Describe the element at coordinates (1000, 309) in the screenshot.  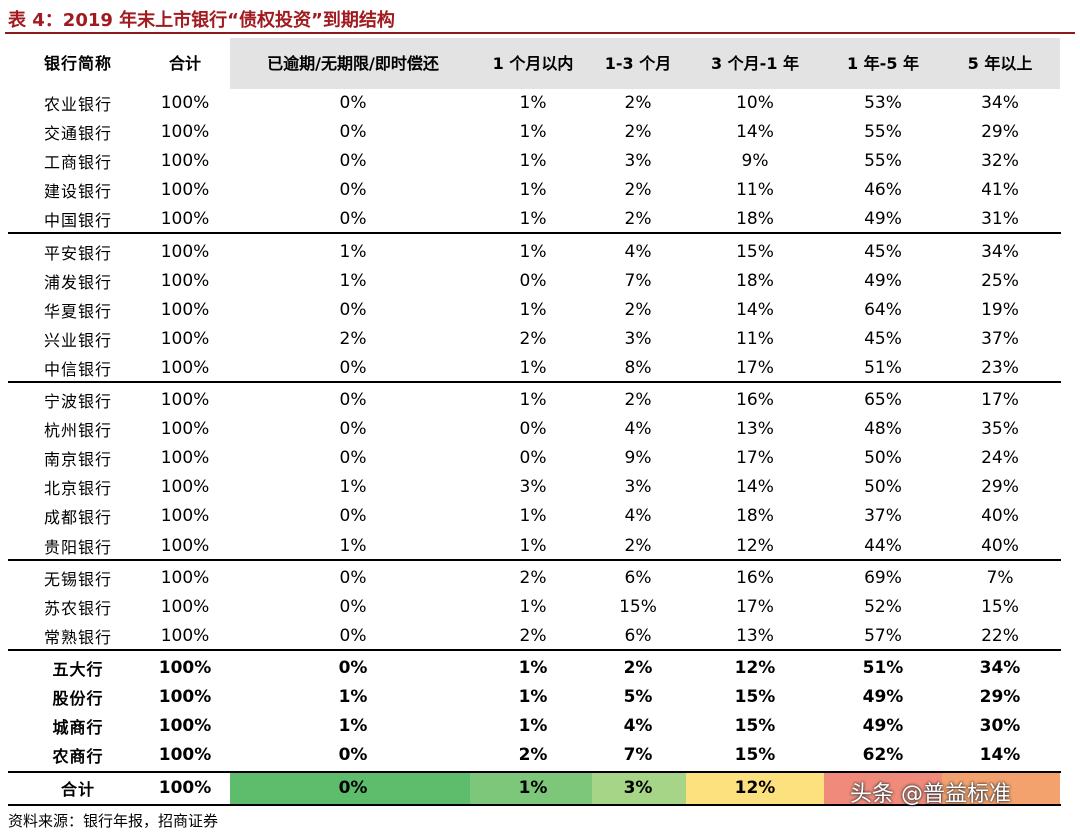
I see `table-cell: 19%` at that location.